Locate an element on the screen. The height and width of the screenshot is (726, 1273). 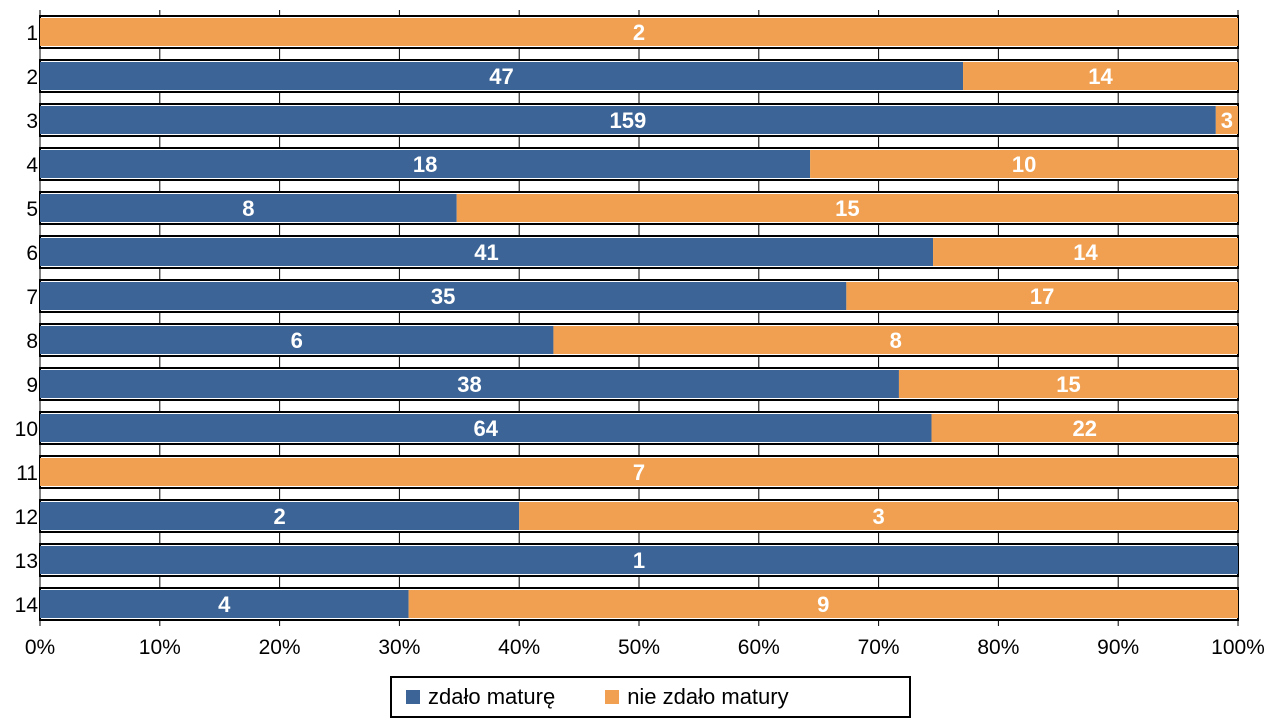
data-label-passed-4: 18 is located at coordinates (425, 164).